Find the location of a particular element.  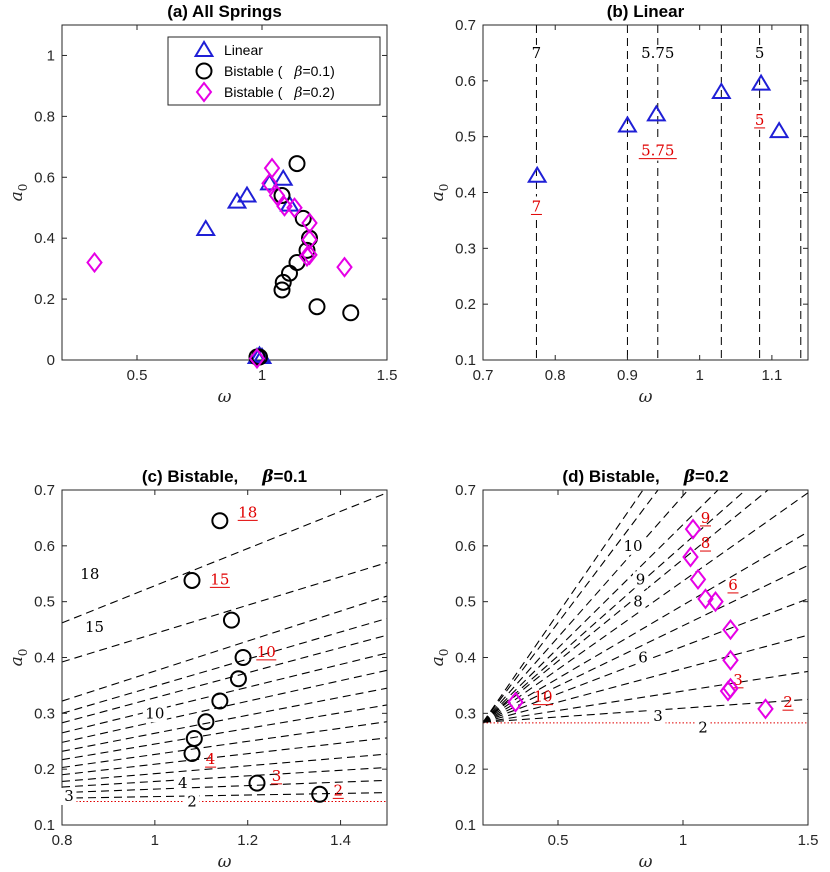

panel-d-title-text: (d) Bistable, is located at coordinates (610, 476).